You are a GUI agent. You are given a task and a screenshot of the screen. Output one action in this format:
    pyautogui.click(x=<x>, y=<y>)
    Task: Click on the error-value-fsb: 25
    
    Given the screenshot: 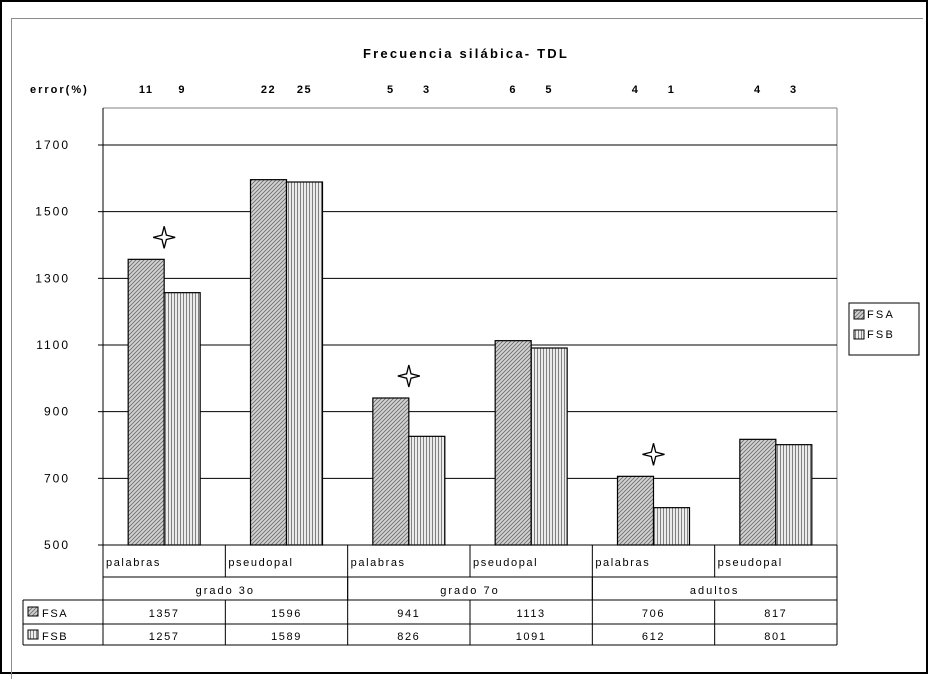 What is the action you would take?
    pyautogui.click(x=304, y=90)
    